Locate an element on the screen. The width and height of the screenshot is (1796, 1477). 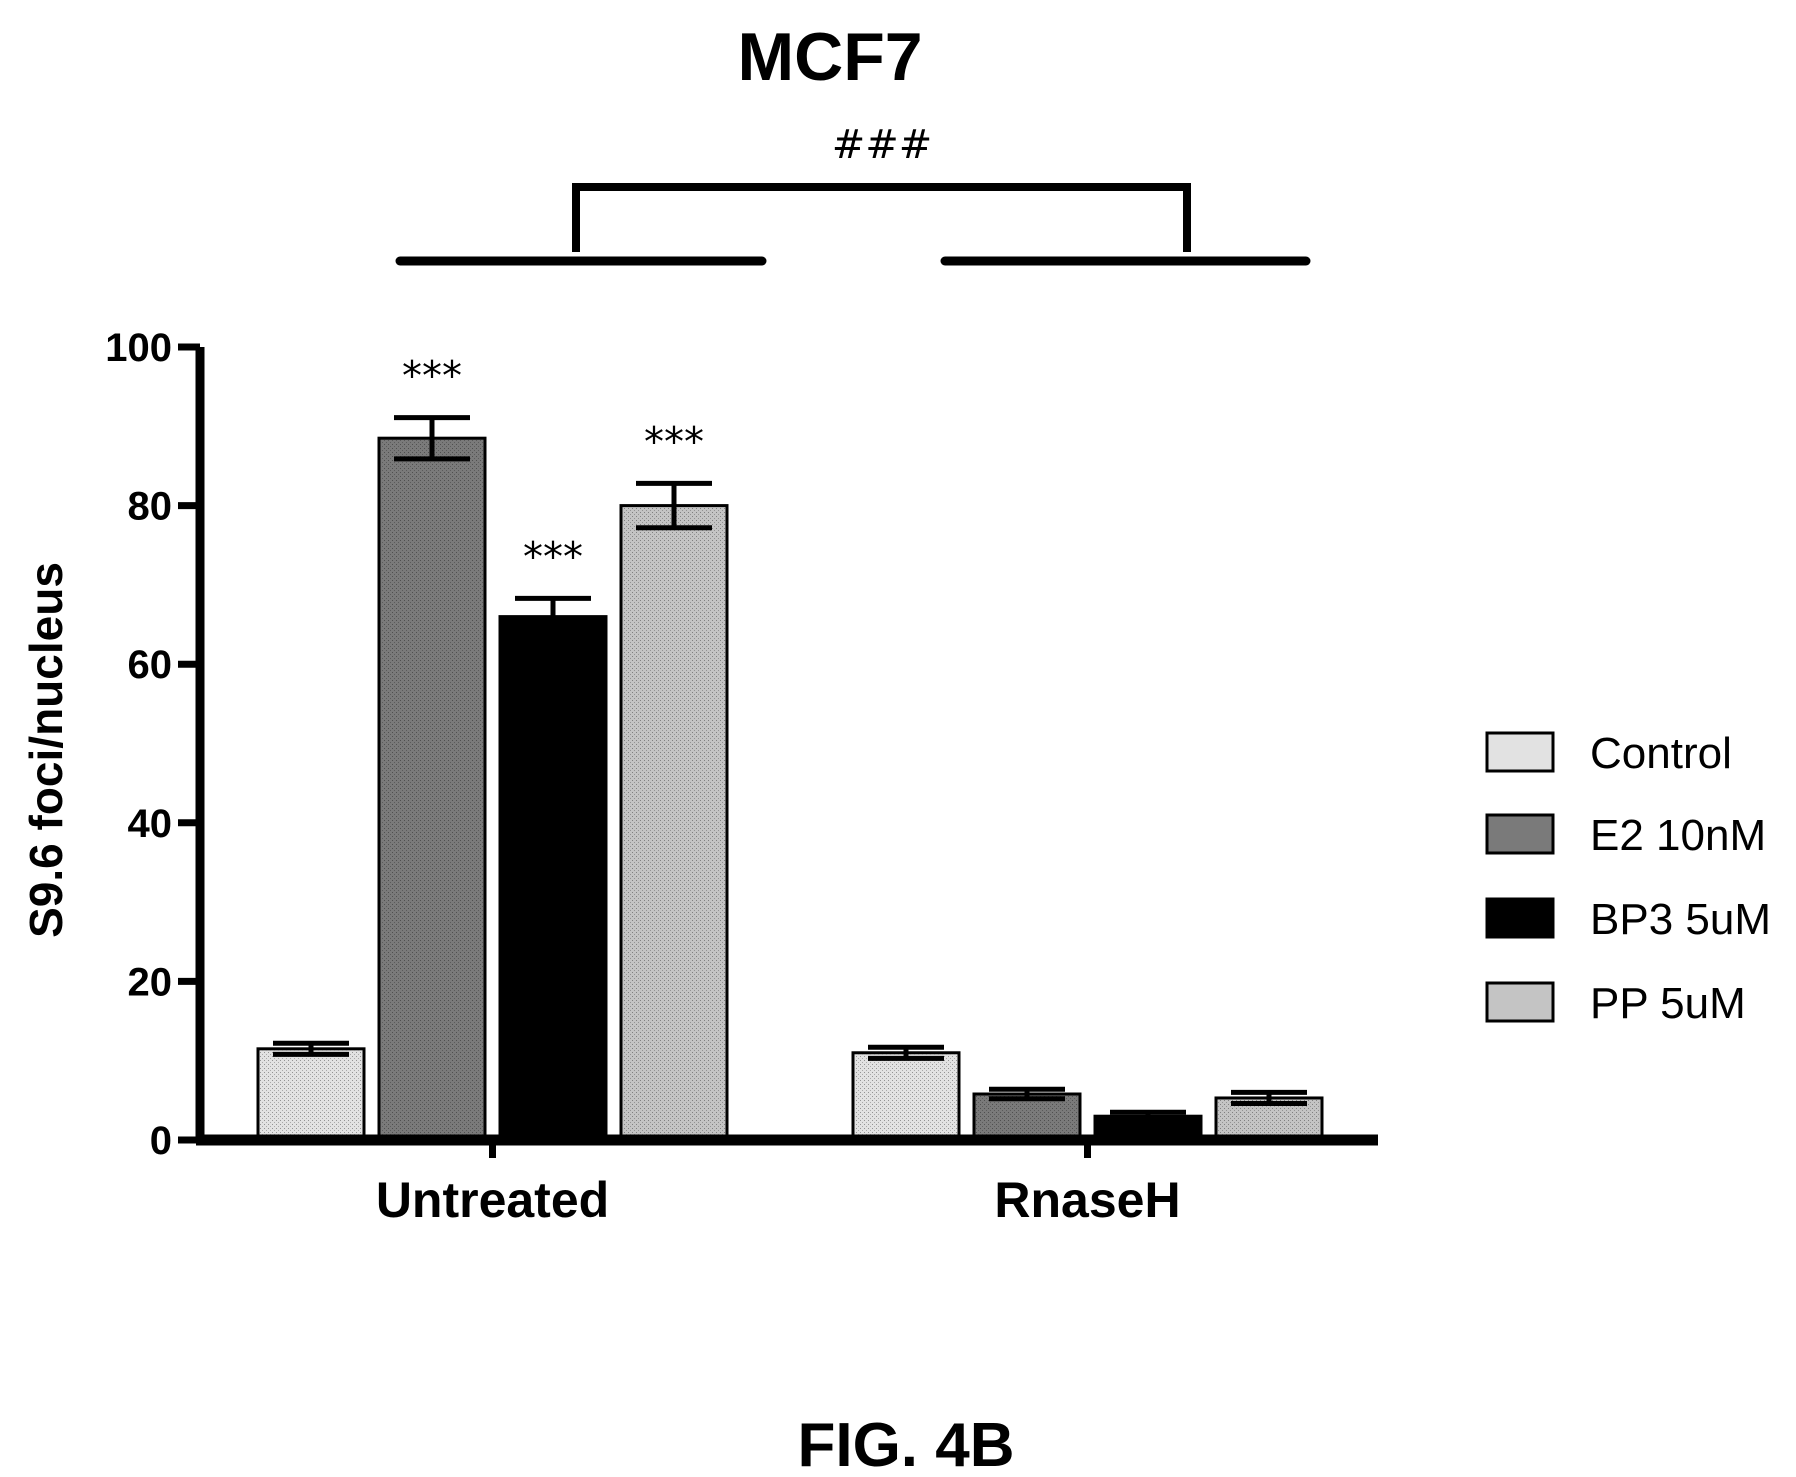
legend-item-control: Control is located at coordinates (1608, 753).